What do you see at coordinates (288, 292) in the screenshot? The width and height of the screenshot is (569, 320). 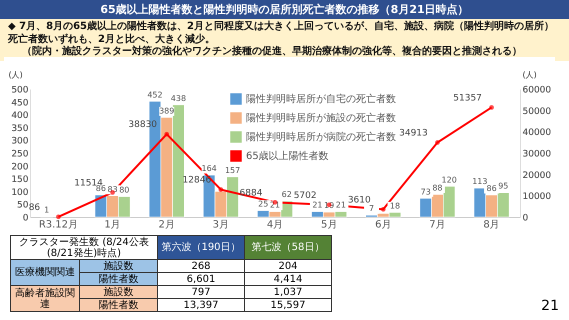 I see `text: 1,037` at bounding box center [288, 292].